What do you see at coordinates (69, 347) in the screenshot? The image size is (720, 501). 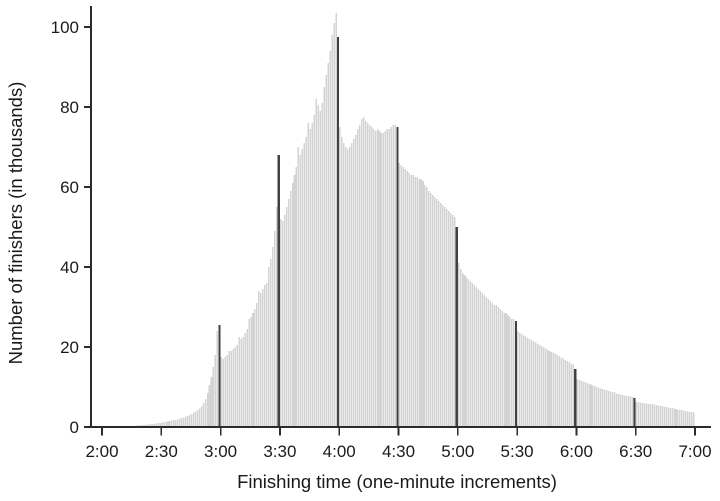 I see `y-axis-tick-label: 20` at bounding box center [69, 347].